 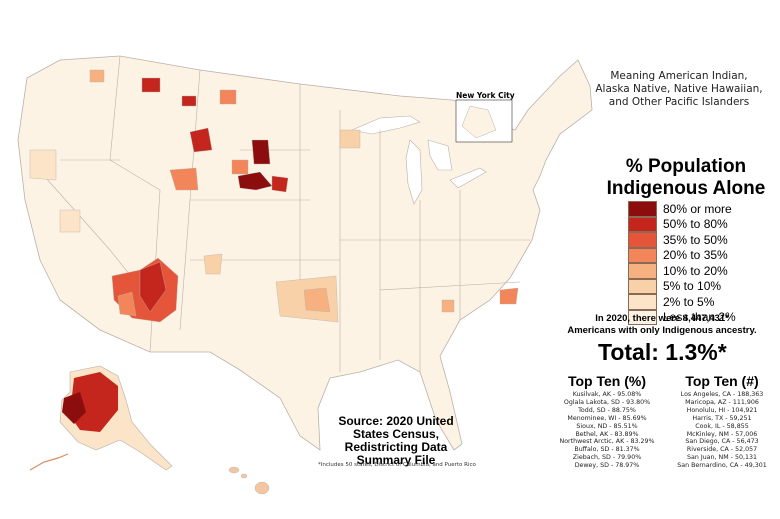 What do you see at coordinates (607, 394) in the screenshot?
I see `list-item: Kusilvak, AK - 95.08%` at bounding box center [607, 394].